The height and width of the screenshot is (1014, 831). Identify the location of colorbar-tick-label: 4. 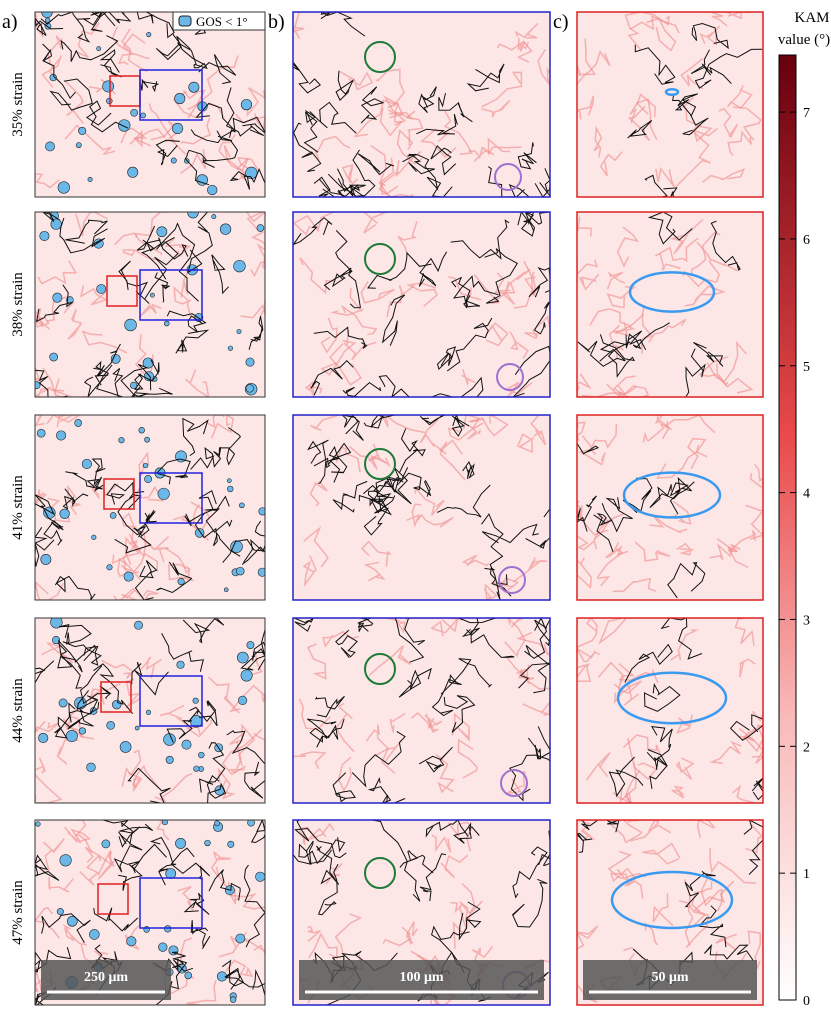
(806, 494).